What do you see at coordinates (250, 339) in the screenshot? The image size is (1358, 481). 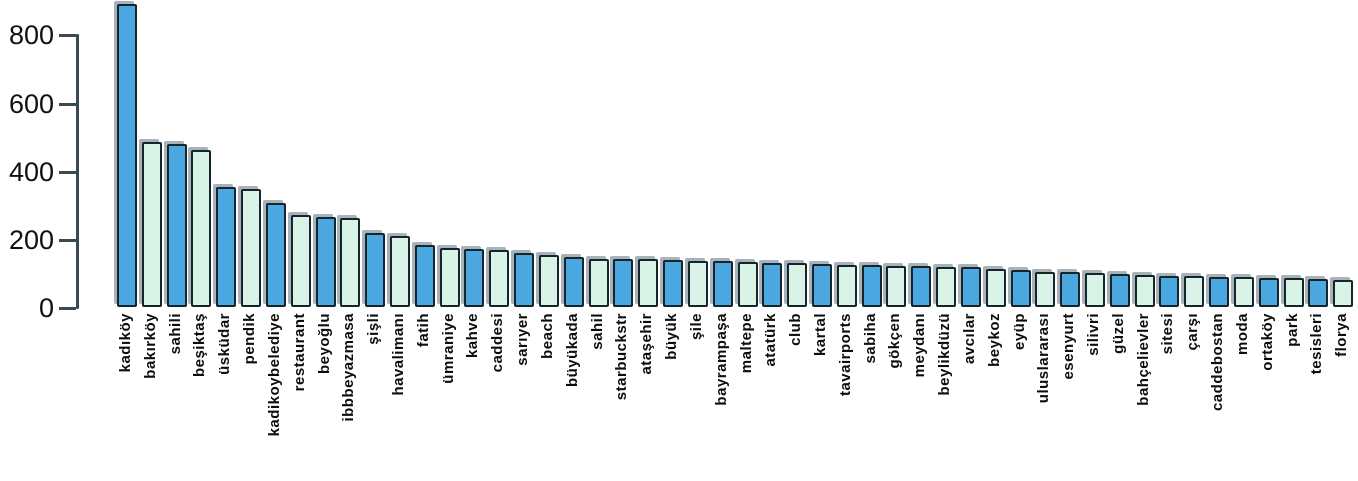 I see `x-tick-label-pendik: pendik` at bounding box center [250, 339].